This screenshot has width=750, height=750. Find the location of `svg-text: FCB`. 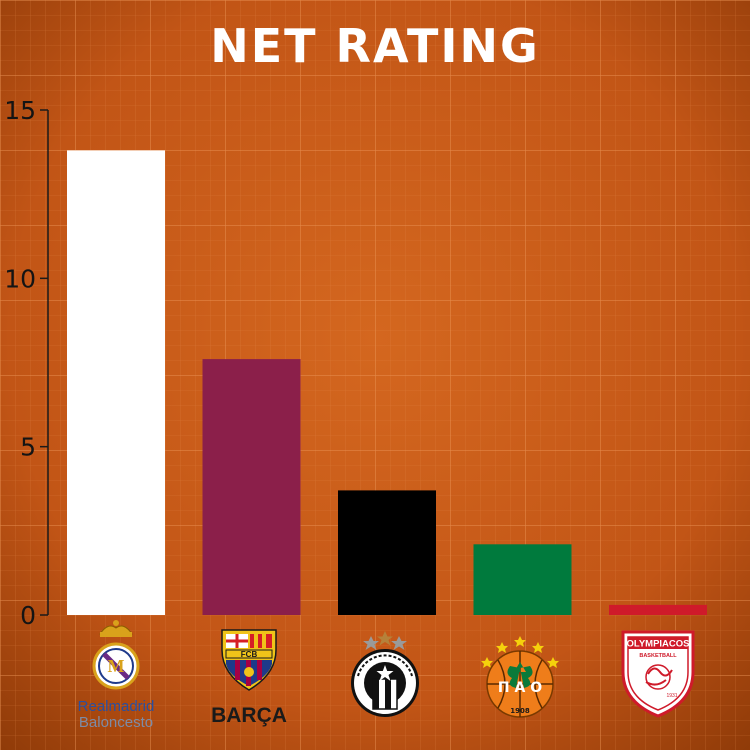

svg-text: FCB is located at coordinates (249, 654).